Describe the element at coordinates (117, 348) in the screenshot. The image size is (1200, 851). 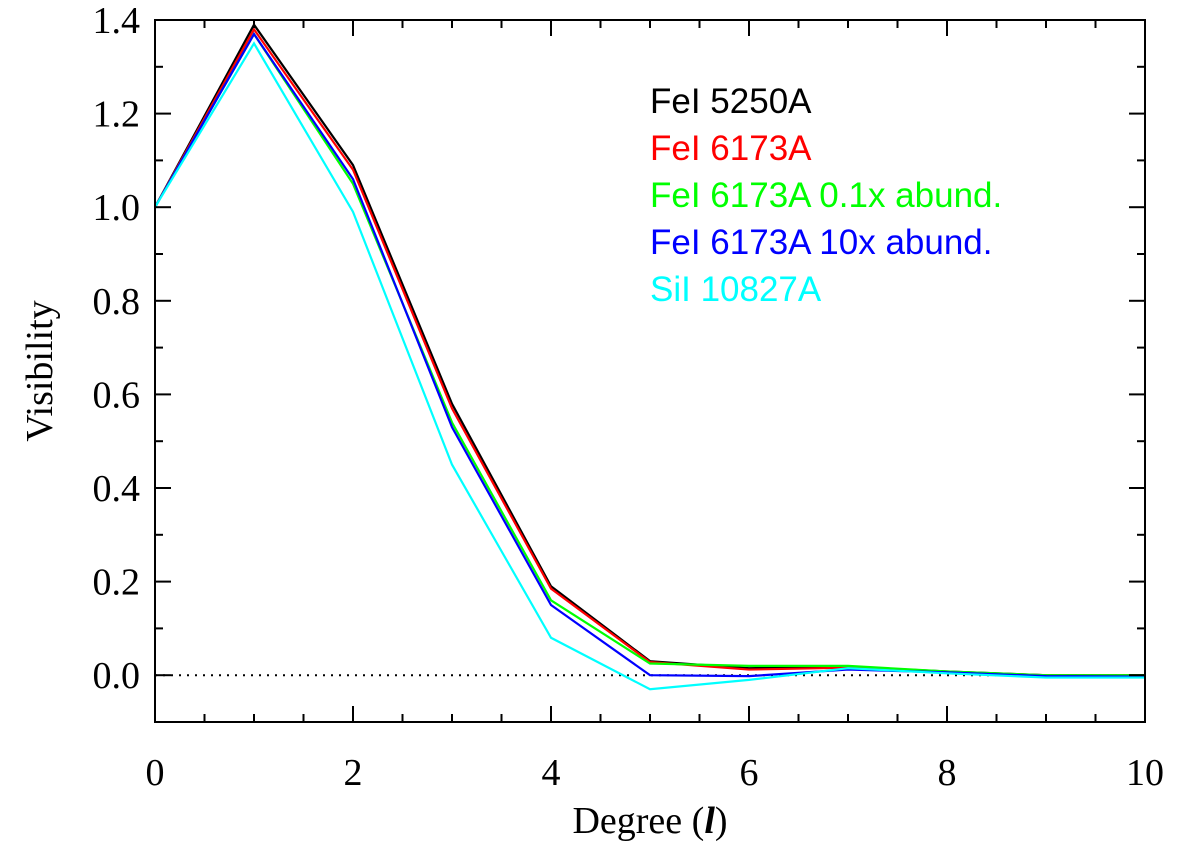
I see `y-tick-labels: 0.0 0.2 0.4 0.6 0.8 1.0 1.2 1.4` at that location.